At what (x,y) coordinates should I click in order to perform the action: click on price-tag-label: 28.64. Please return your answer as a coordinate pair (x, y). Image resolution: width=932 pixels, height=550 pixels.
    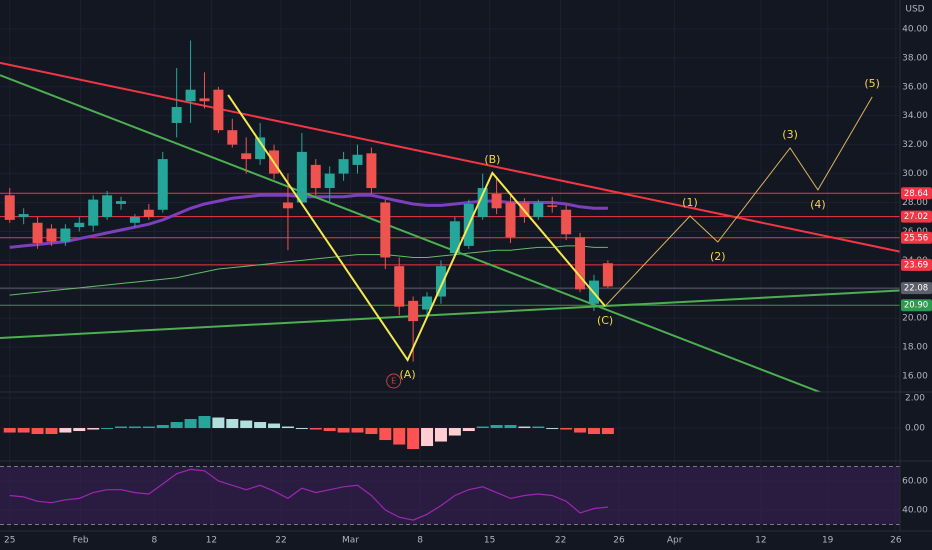
    Looking at the image, I should click on (916, 194).